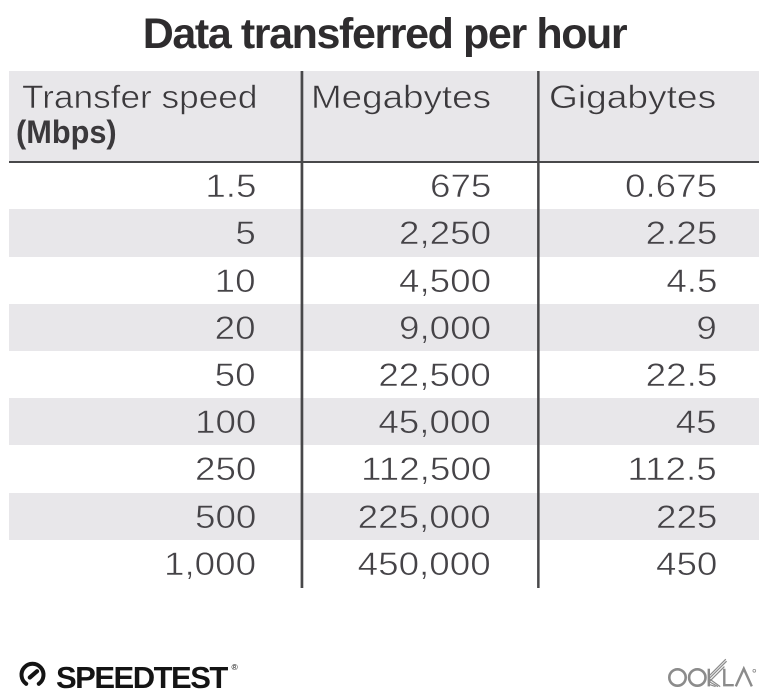 Image resolution: width=769 pixels, height=698 pixels. Describe the element at coordinates (142, 677) in the screenshot. I see `svg-text: SPEEDTEST` at that location.